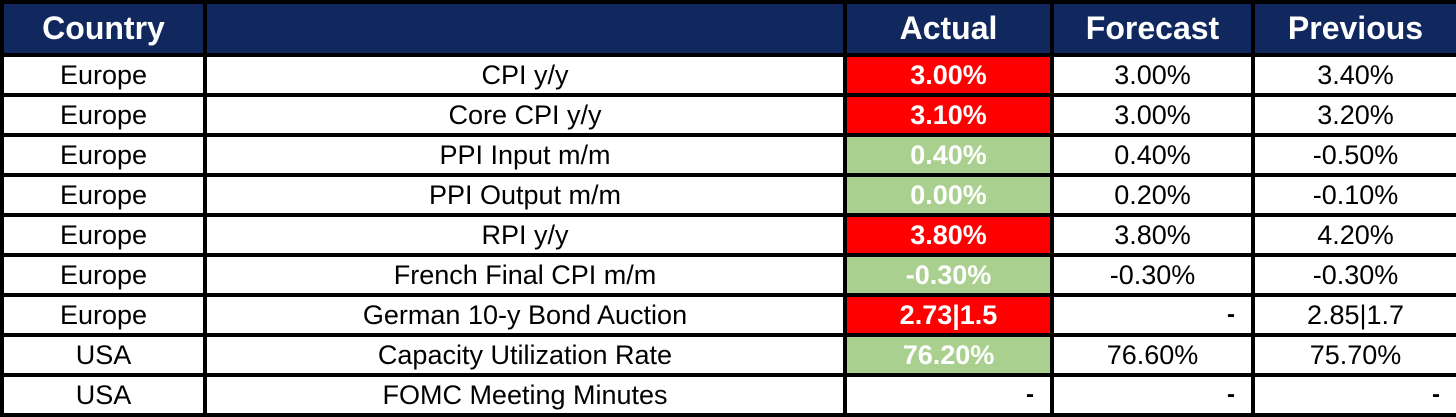 The height and width of the screenshot is (417, 1456). Describe the element at coordinates (948, 395) in the screenshot. I see `actual-cell: -` at that location.